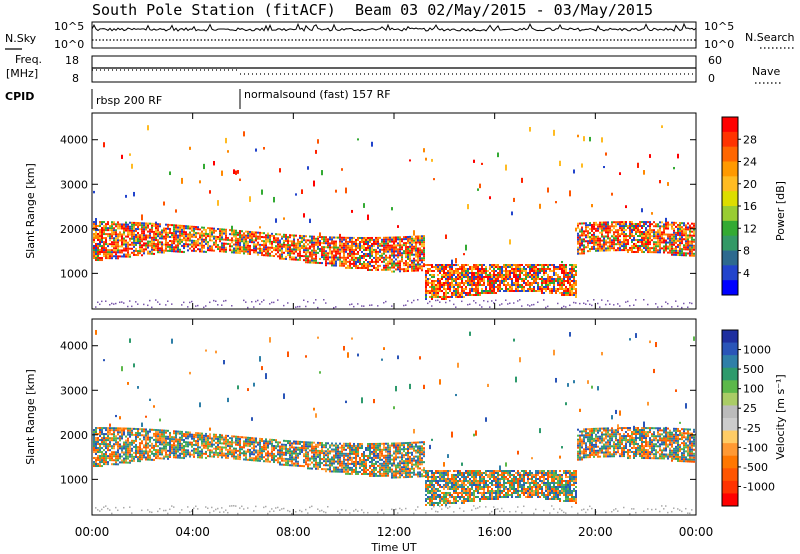 The height and width of the screenshot is (554, 800). I want to click on noise-left-label: N.Sky, so click(21, 38).